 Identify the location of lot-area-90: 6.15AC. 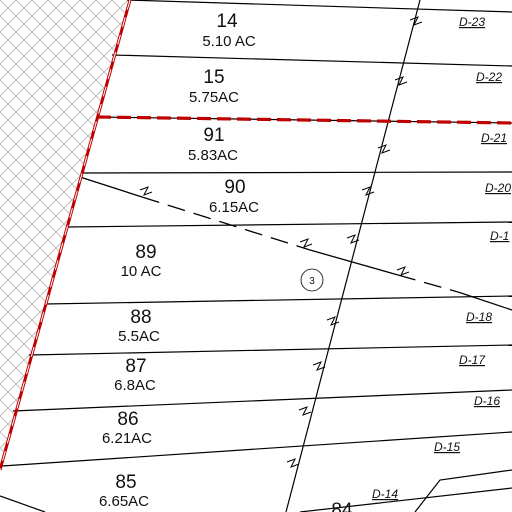
(234, 207).